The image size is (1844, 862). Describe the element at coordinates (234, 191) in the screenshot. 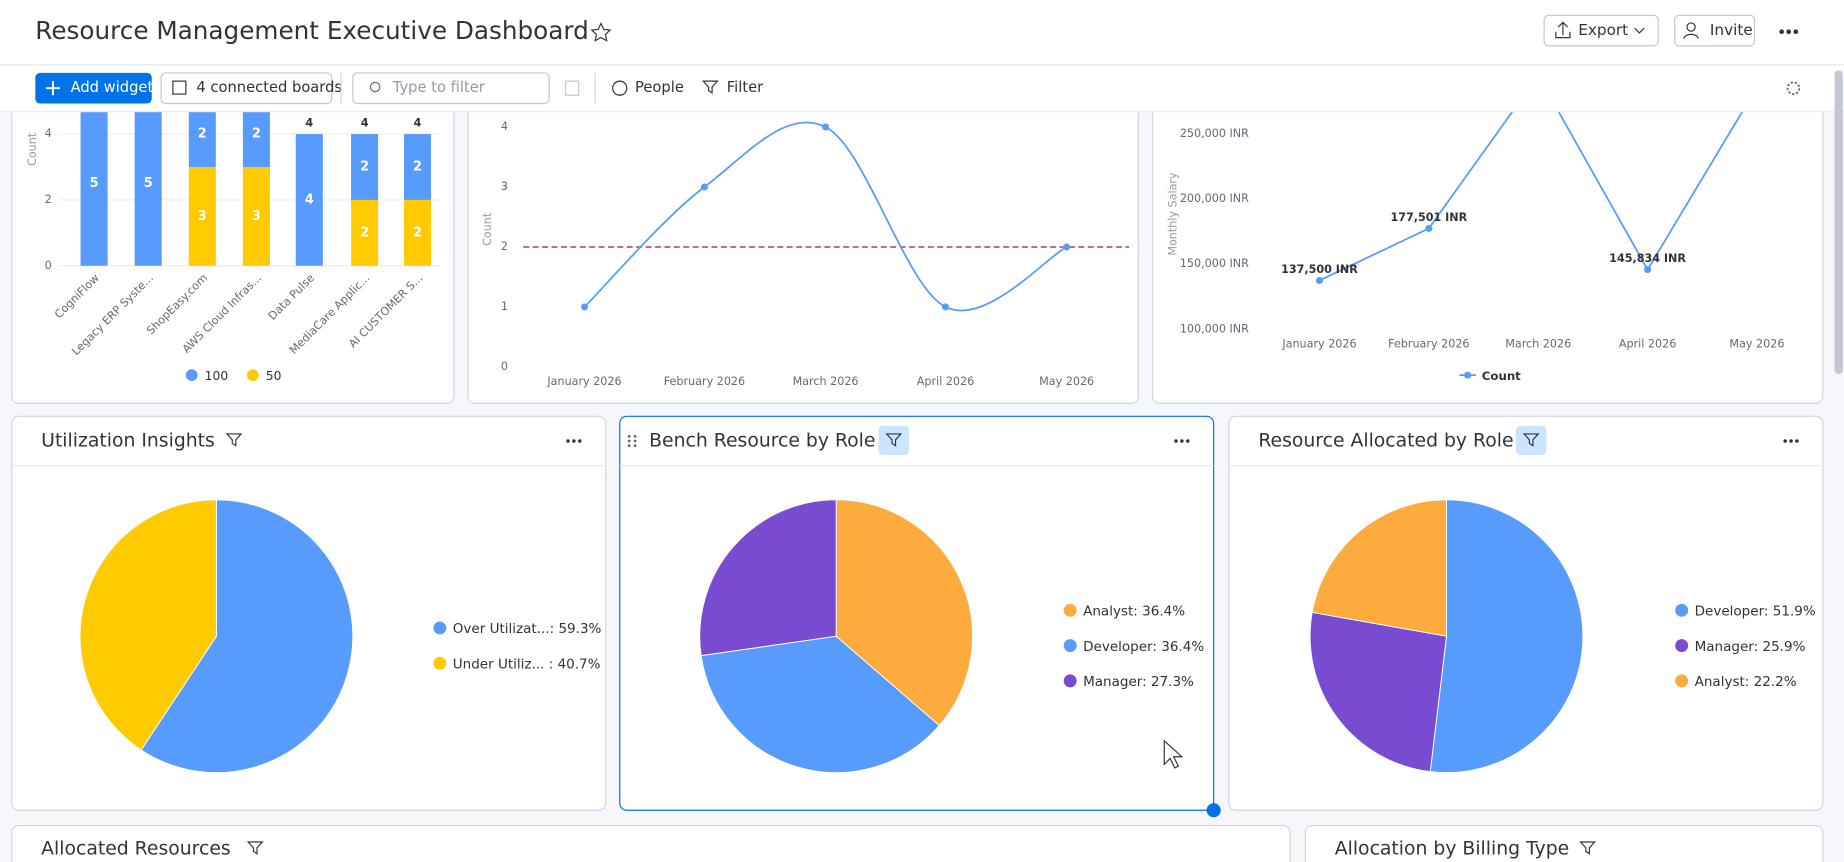

I see `bar-chart: 024Count555532532544224224` at that location.